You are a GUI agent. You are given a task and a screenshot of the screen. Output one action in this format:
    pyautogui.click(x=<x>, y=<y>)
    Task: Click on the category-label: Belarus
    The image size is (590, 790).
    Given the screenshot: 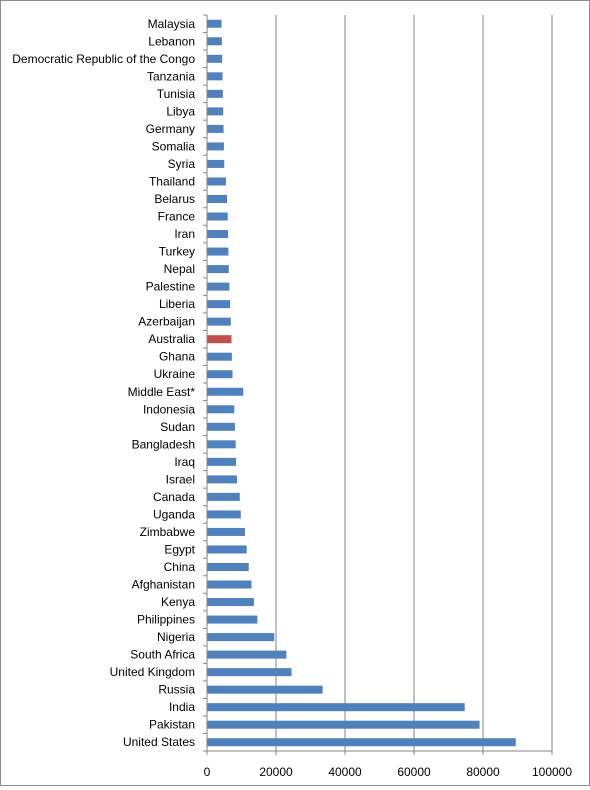 What is the action you would take?
    pyautogui.click(x=174, y=199)
    